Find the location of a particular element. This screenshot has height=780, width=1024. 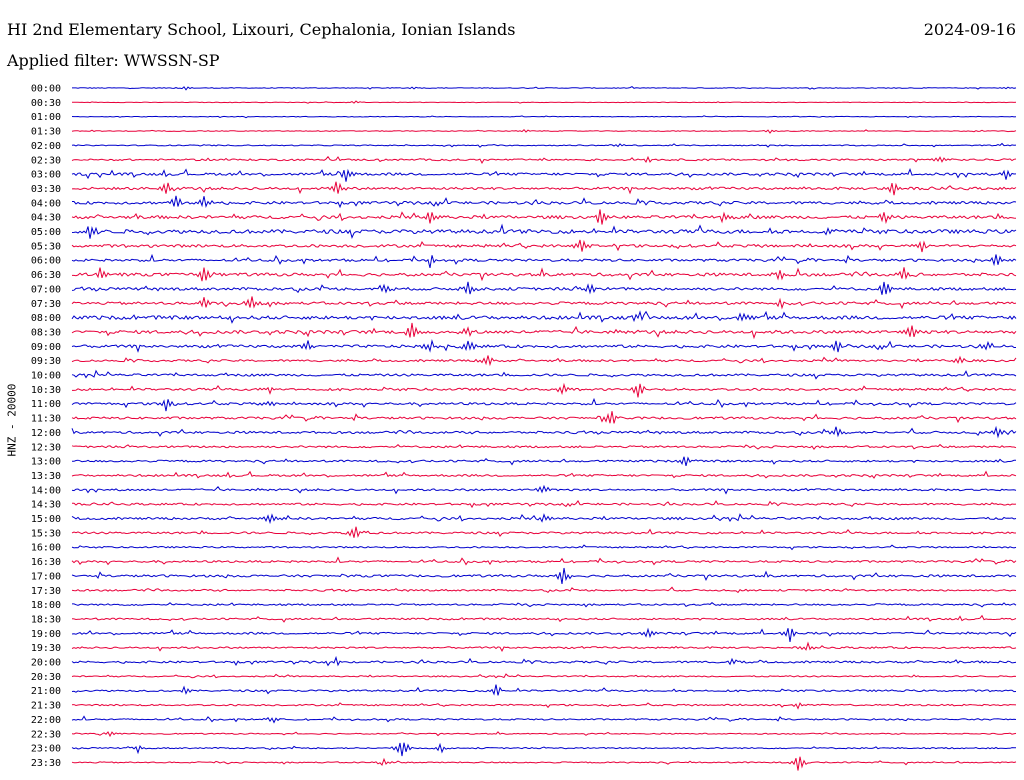

row-time-label: 13:30 is located at coordinates (46, 476).